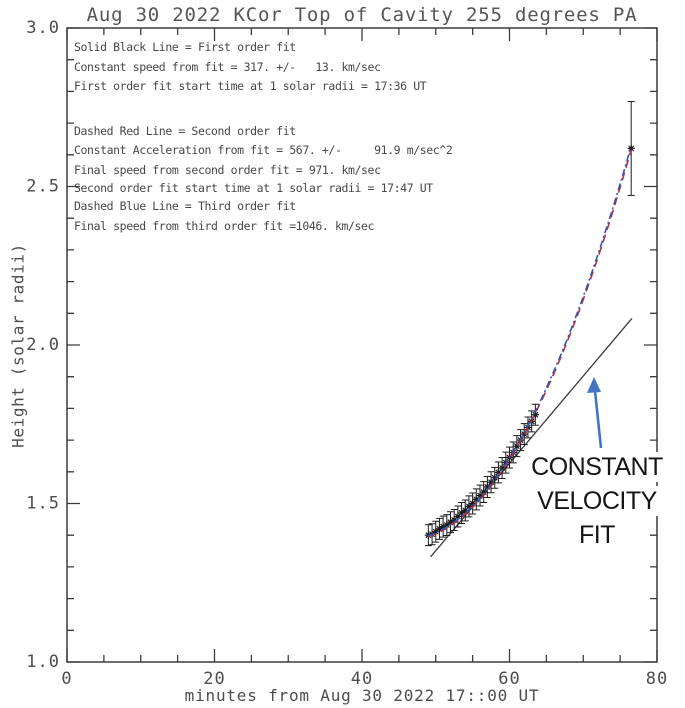  I want to click on annotation-line: CONSTANT, so click(597, 467).